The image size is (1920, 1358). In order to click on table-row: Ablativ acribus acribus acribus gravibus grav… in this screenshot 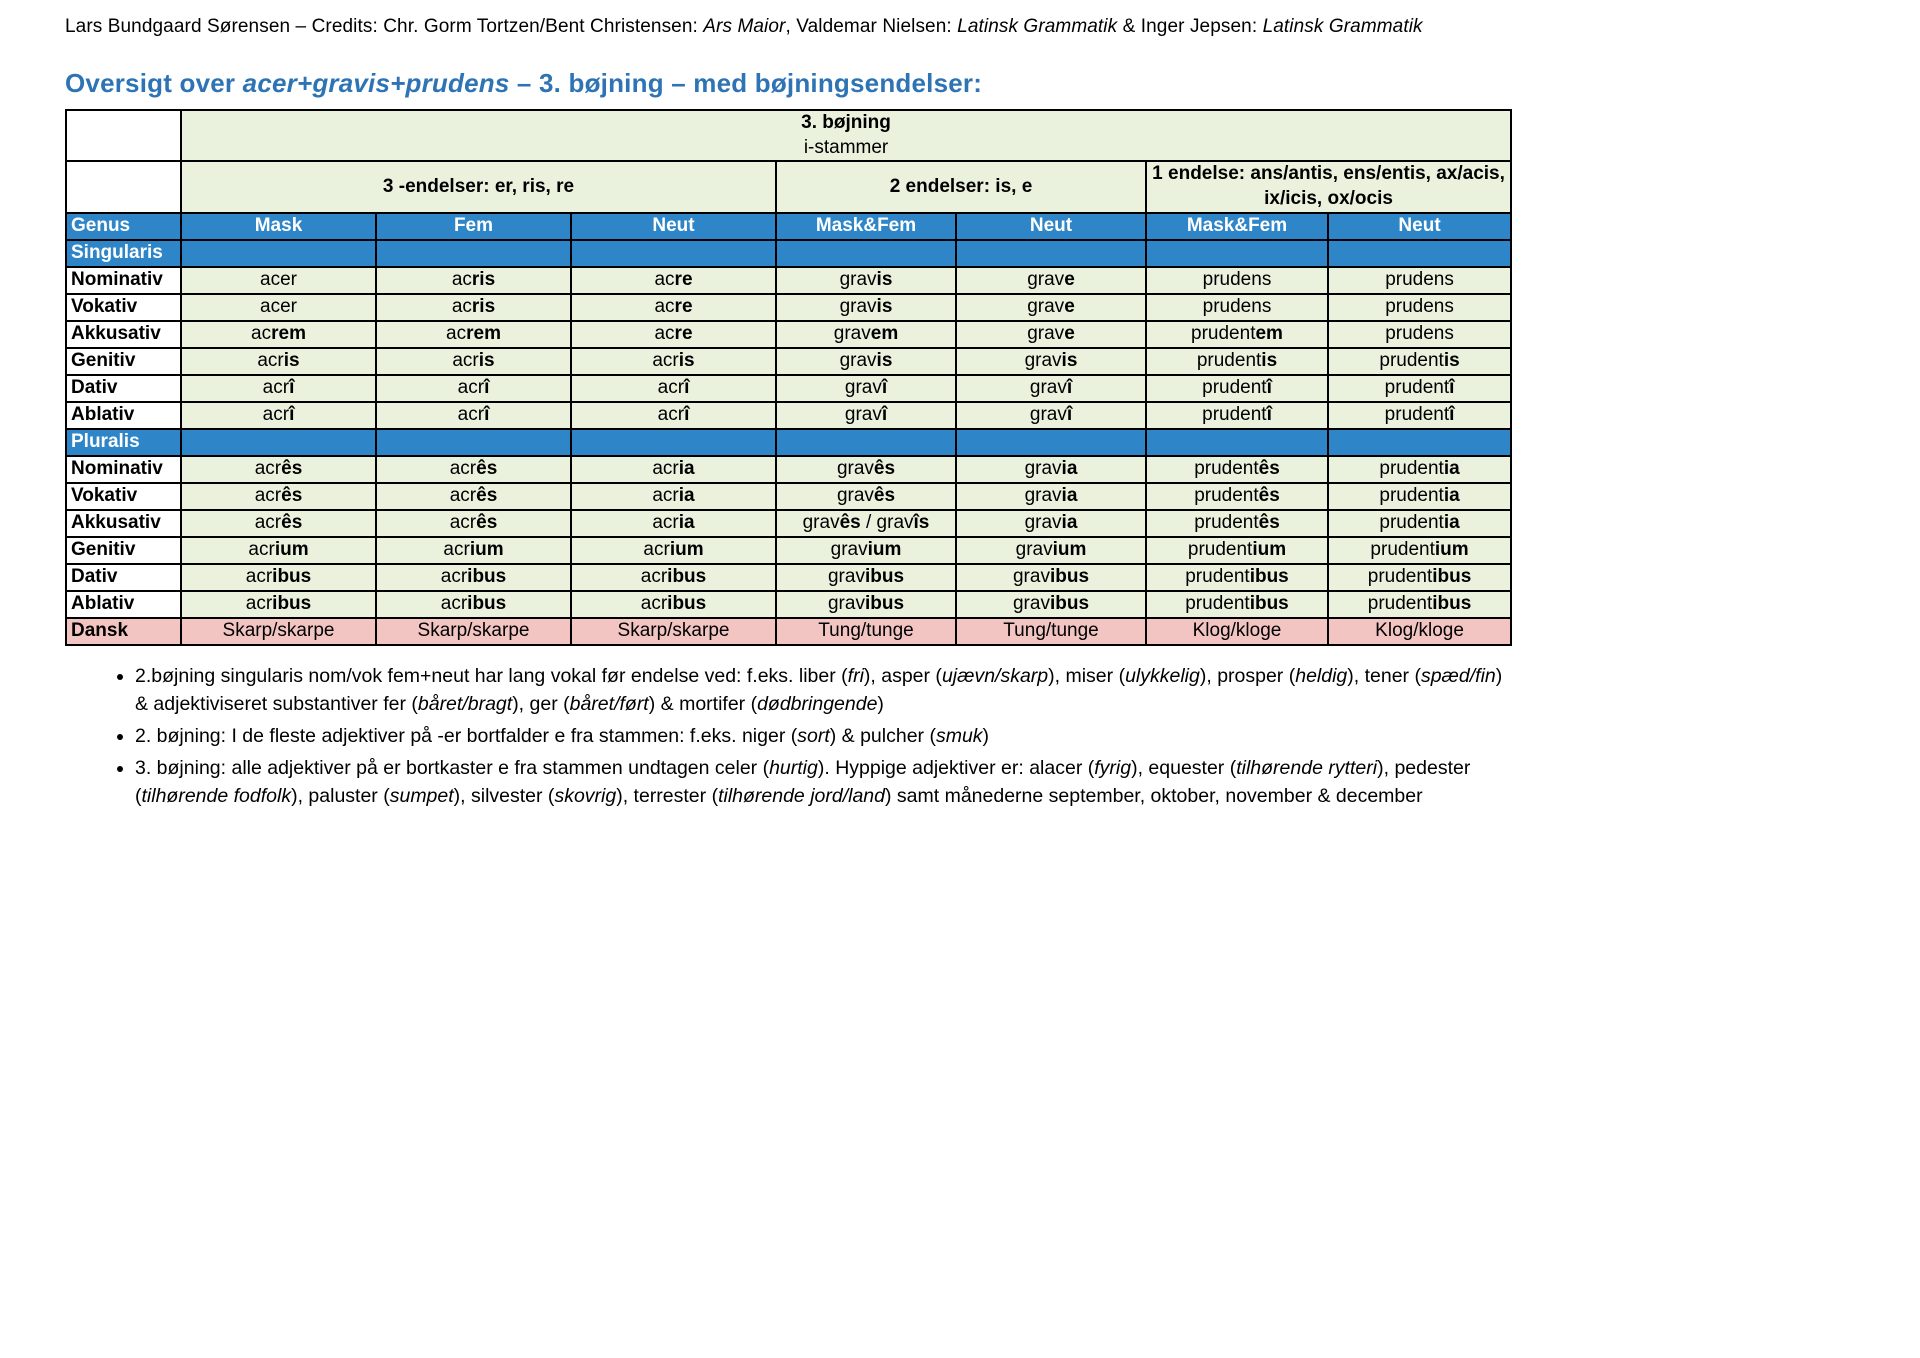, I will do `click(789, 604)`.